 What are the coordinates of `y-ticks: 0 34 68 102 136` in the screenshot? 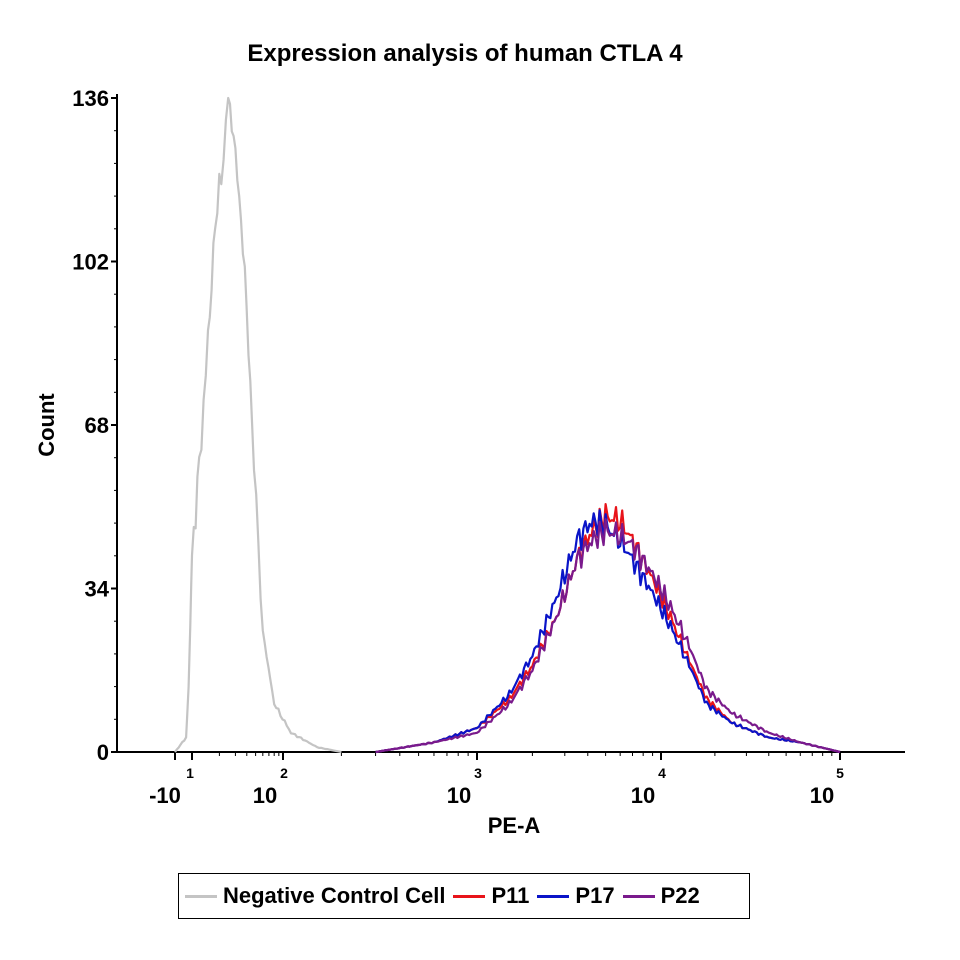 It's located at (94, 425).